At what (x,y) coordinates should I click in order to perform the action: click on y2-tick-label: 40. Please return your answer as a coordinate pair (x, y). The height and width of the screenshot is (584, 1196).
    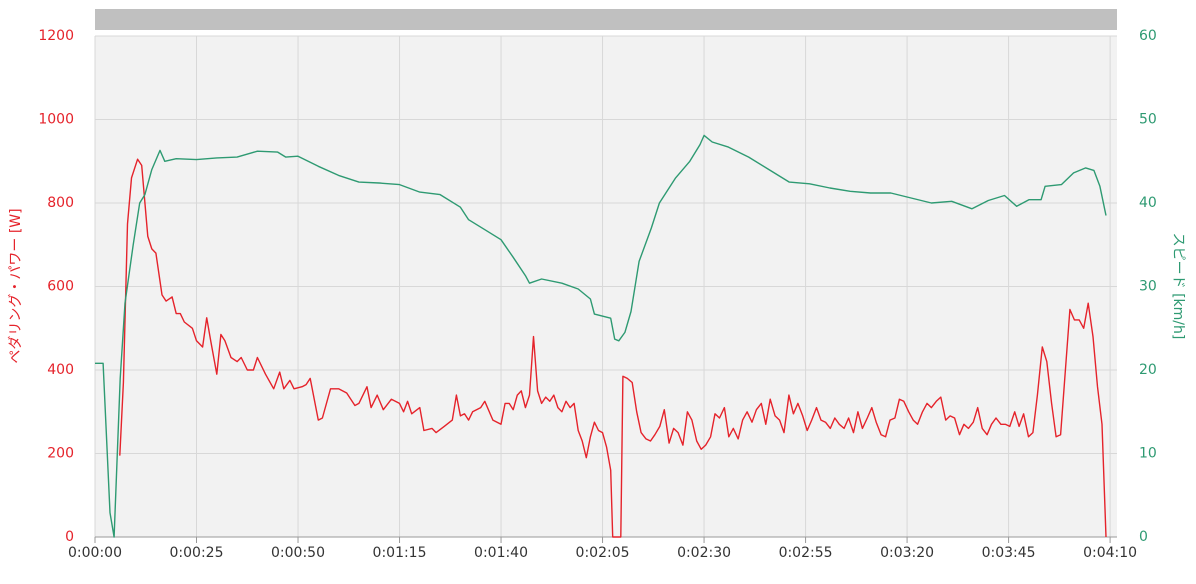
    Looking at the image, I should click on (1148, 203).